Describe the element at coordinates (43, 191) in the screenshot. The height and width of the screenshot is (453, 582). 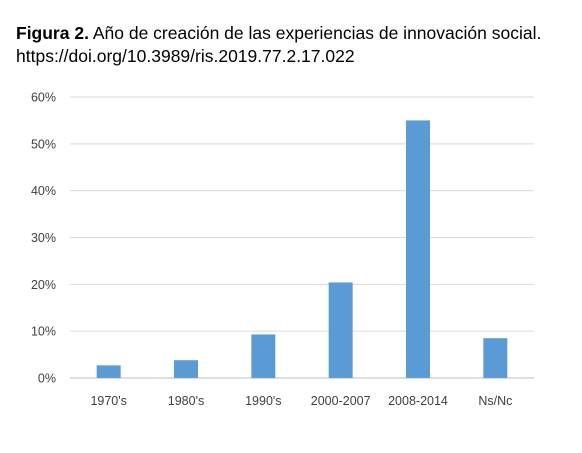
I see `y-tick-label: 40%` at that location.